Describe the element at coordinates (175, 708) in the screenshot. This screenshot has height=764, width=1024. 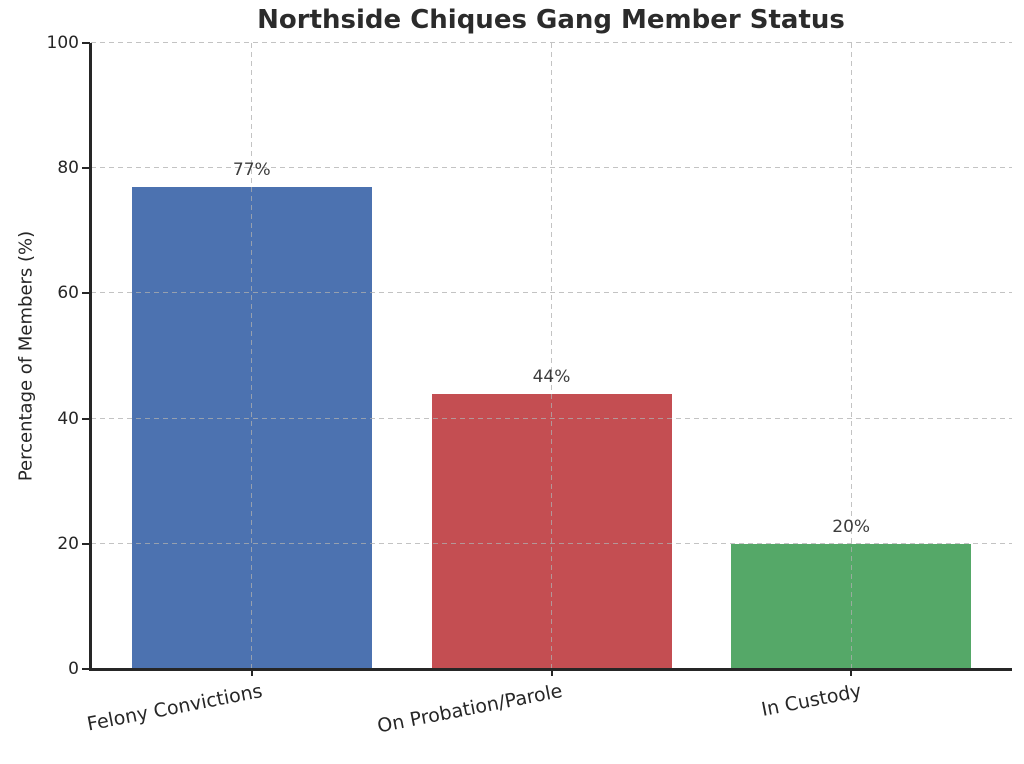
I see `x-tick-label: Felony Convictions` at that location.